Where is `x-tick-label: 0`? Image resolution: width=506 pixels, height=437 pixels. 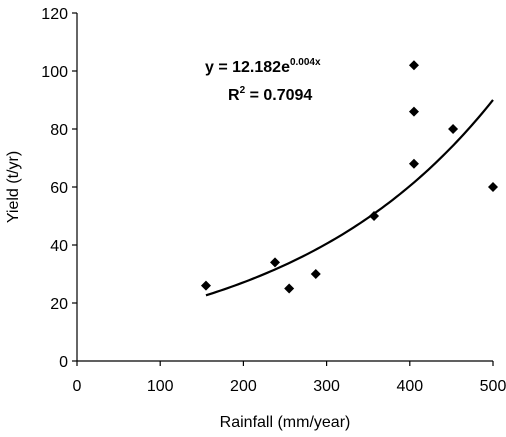
x-tick-label: 0 is located at coordinates (77, 386).